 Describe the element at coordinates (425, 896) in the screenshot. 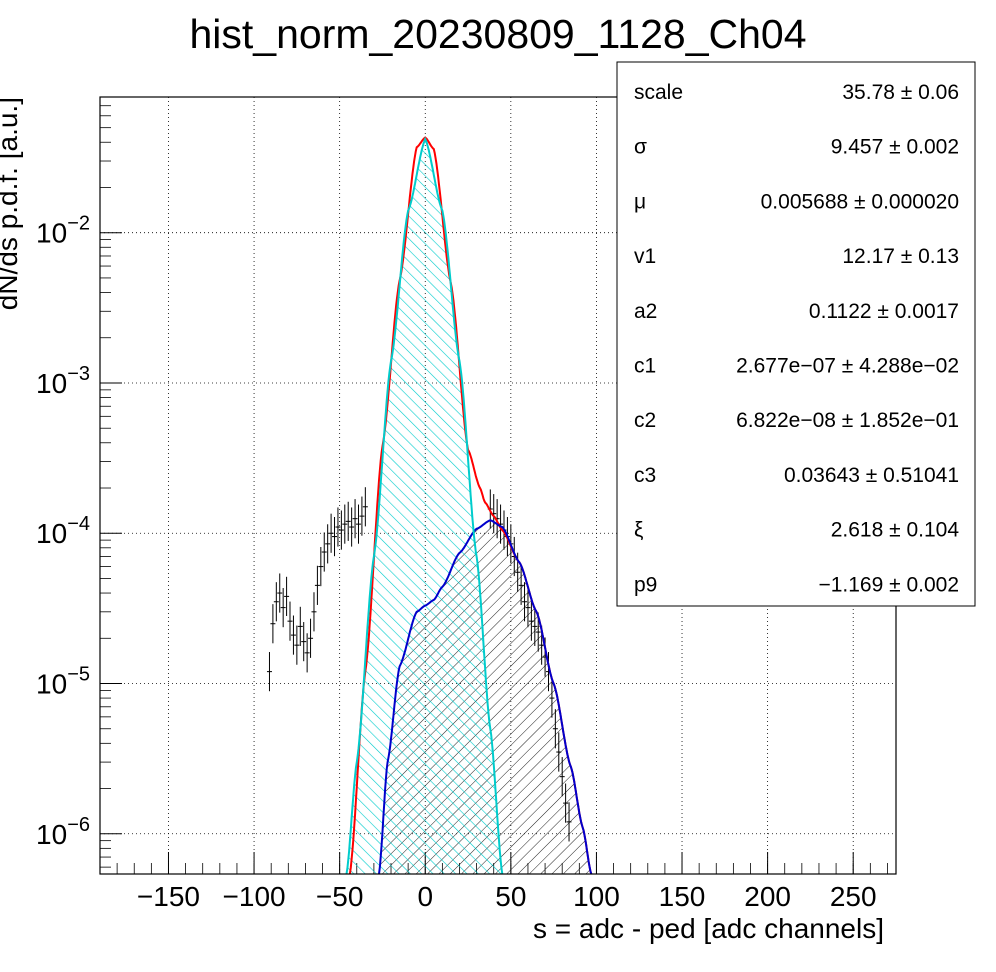

I see `x-tick-label: 0` at that location.